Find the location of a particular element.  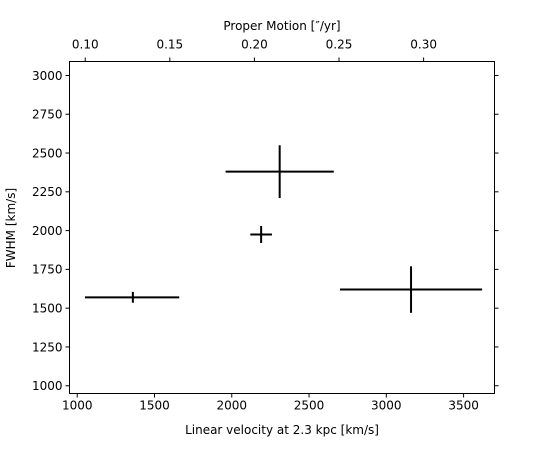

y-axis-label: FWHM [km/s] is located at coordinates (11, 228).